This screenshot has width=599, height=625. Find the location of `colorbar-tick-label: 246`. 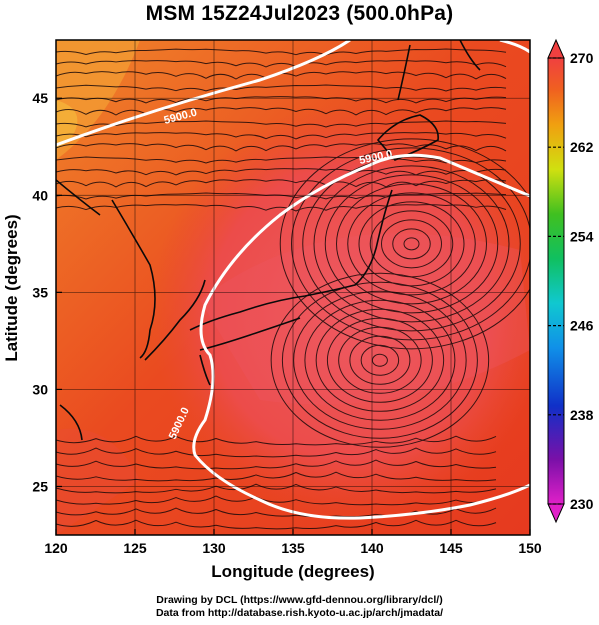

colorbar-tick-label: 246 is located at coordinates (582, 326).